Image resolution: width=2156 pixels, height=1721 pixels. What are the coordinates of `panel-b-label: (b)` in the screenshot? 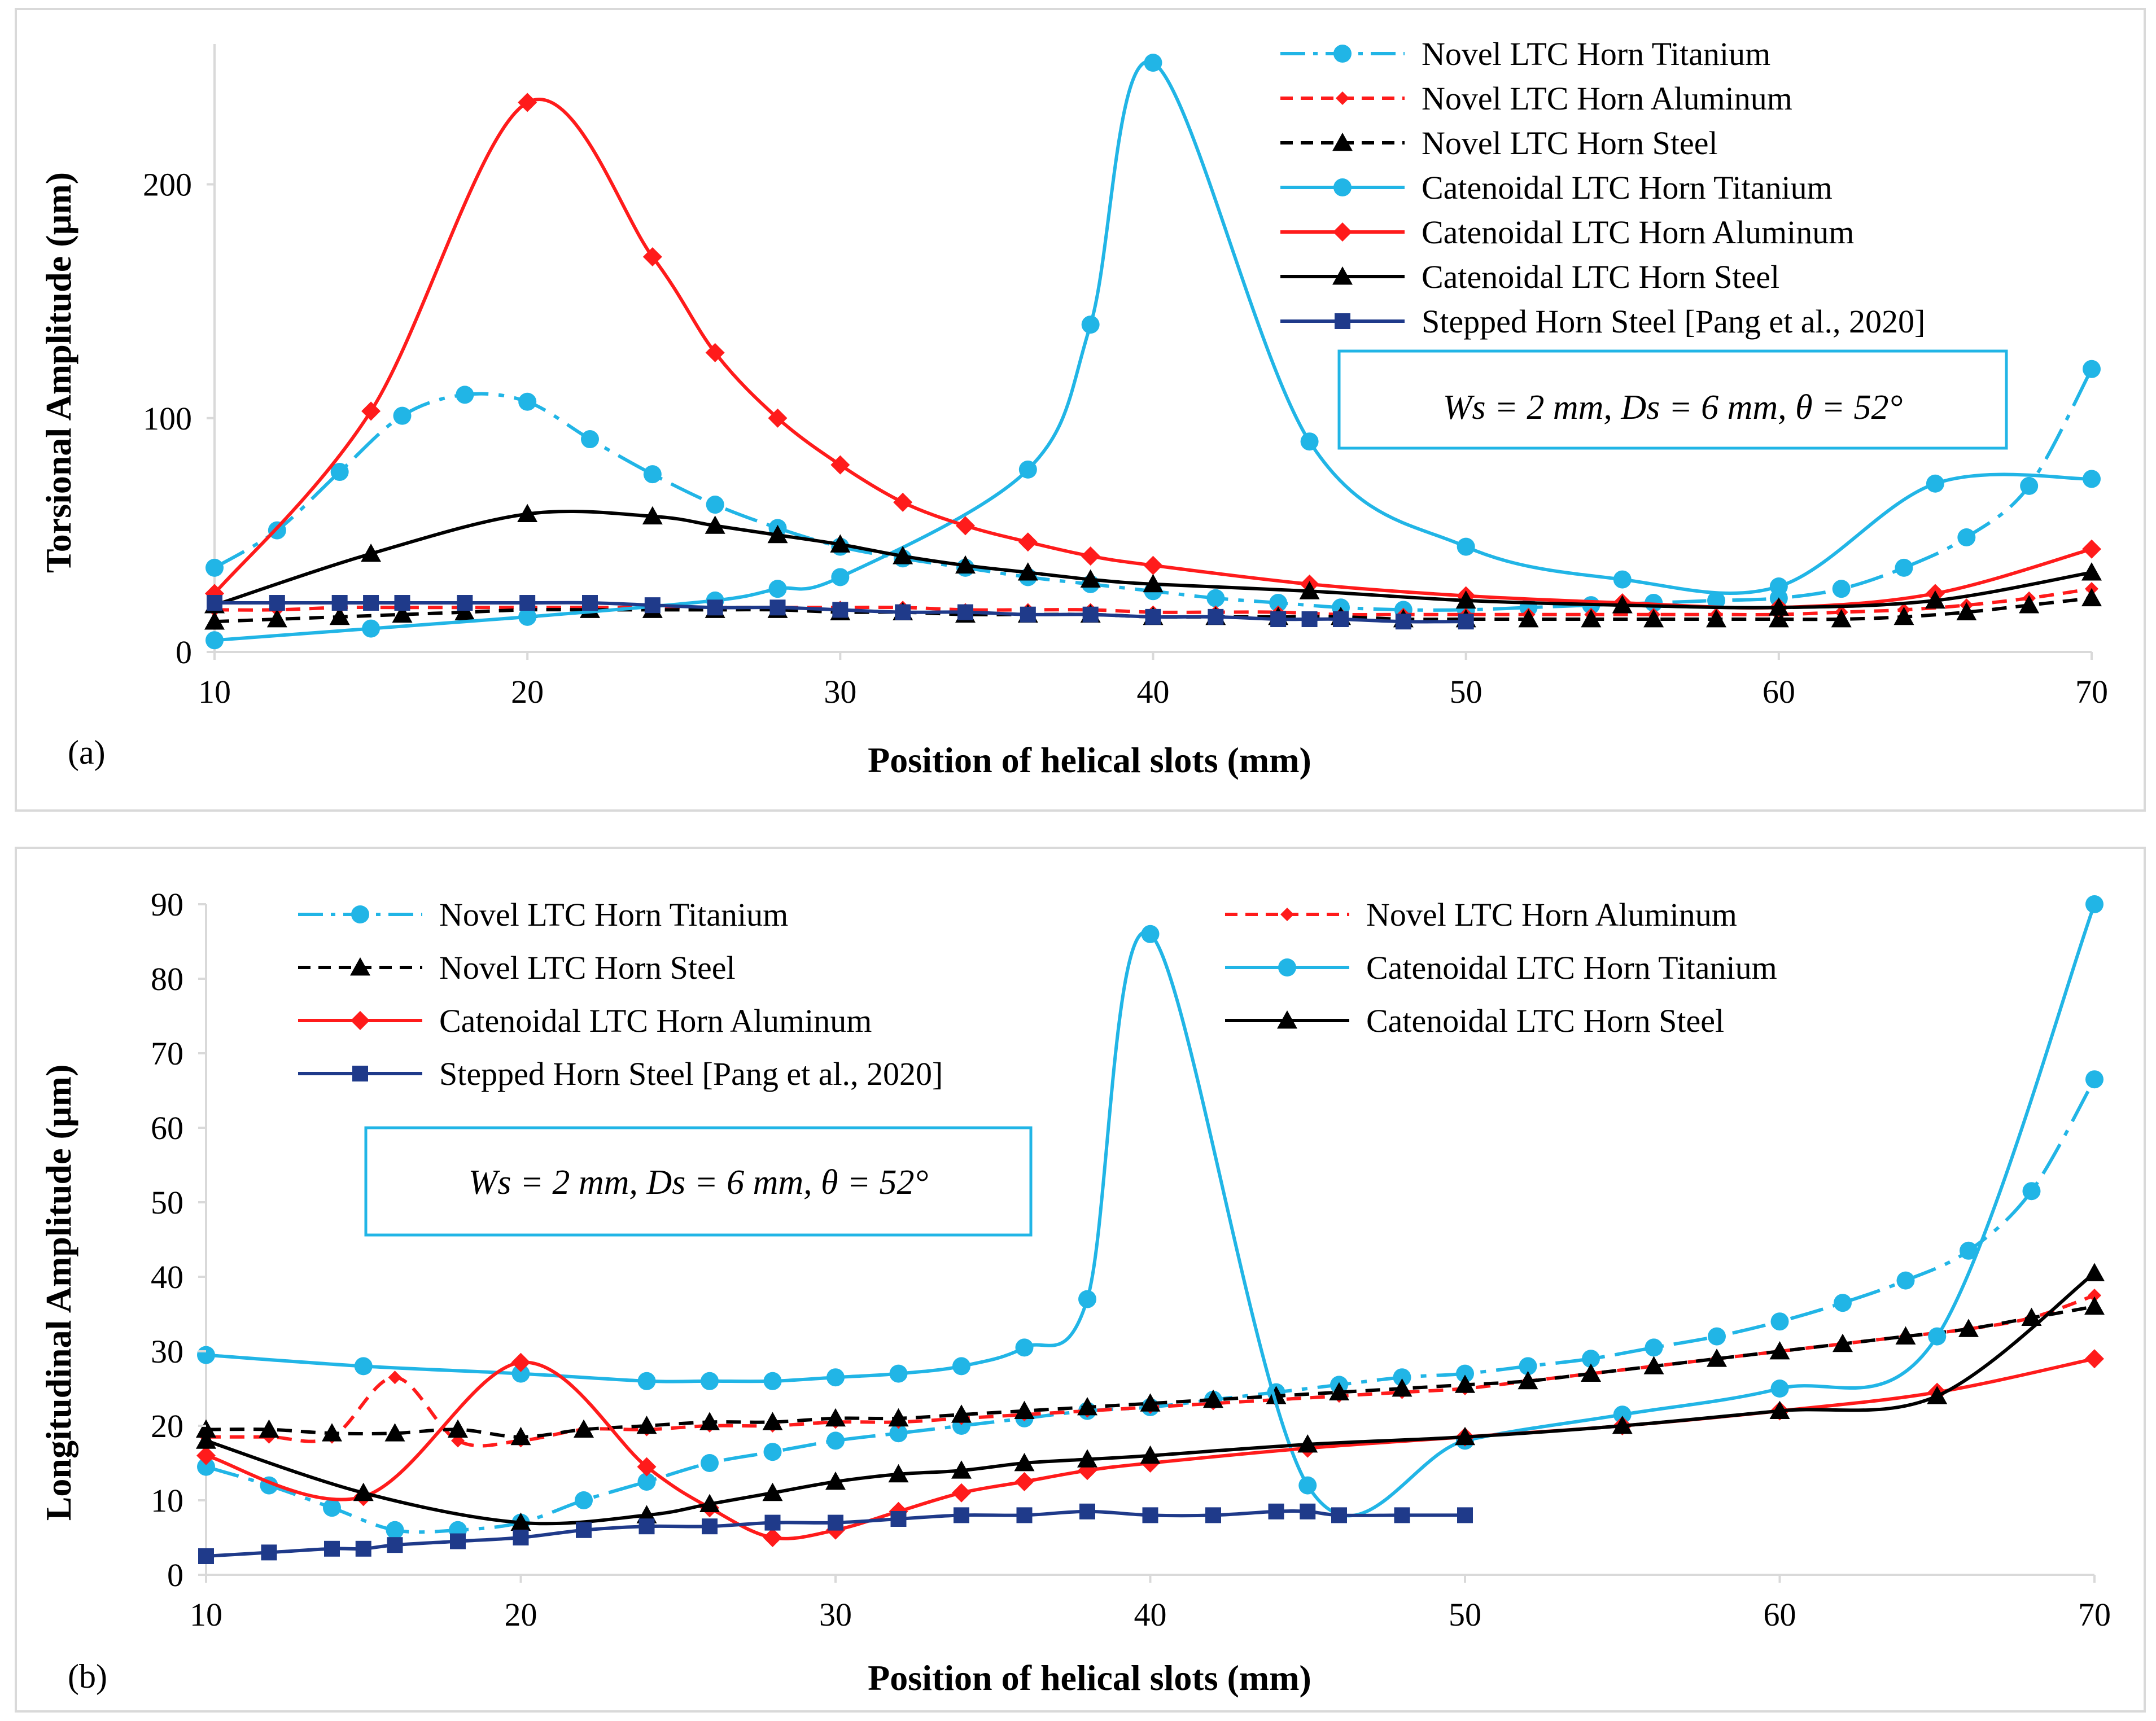 It's located at (87, 1676).